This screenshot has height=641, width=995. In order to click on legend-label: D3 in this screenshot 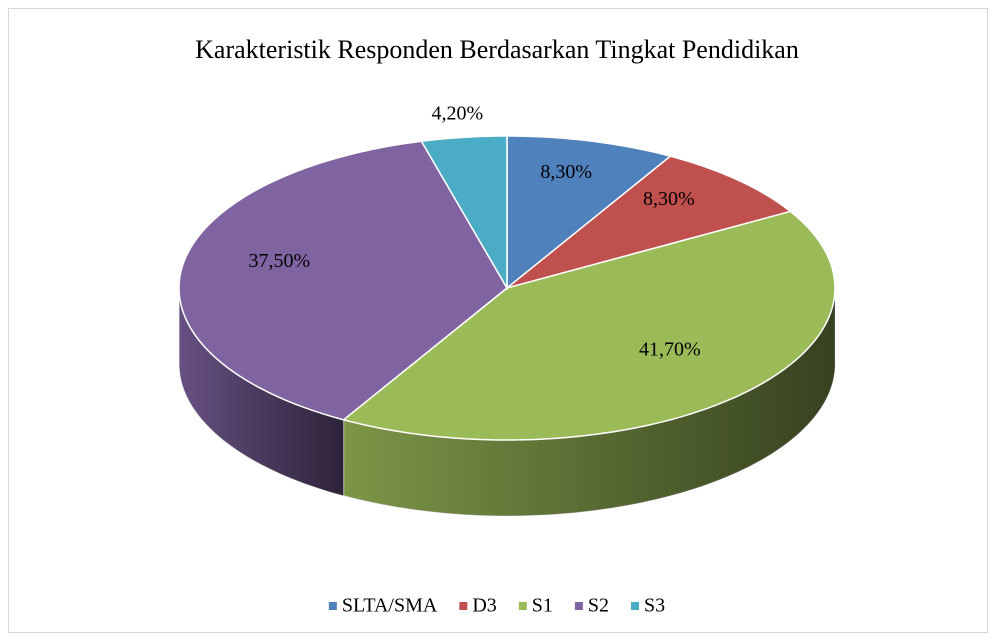, I will do `click(484, 606)`.